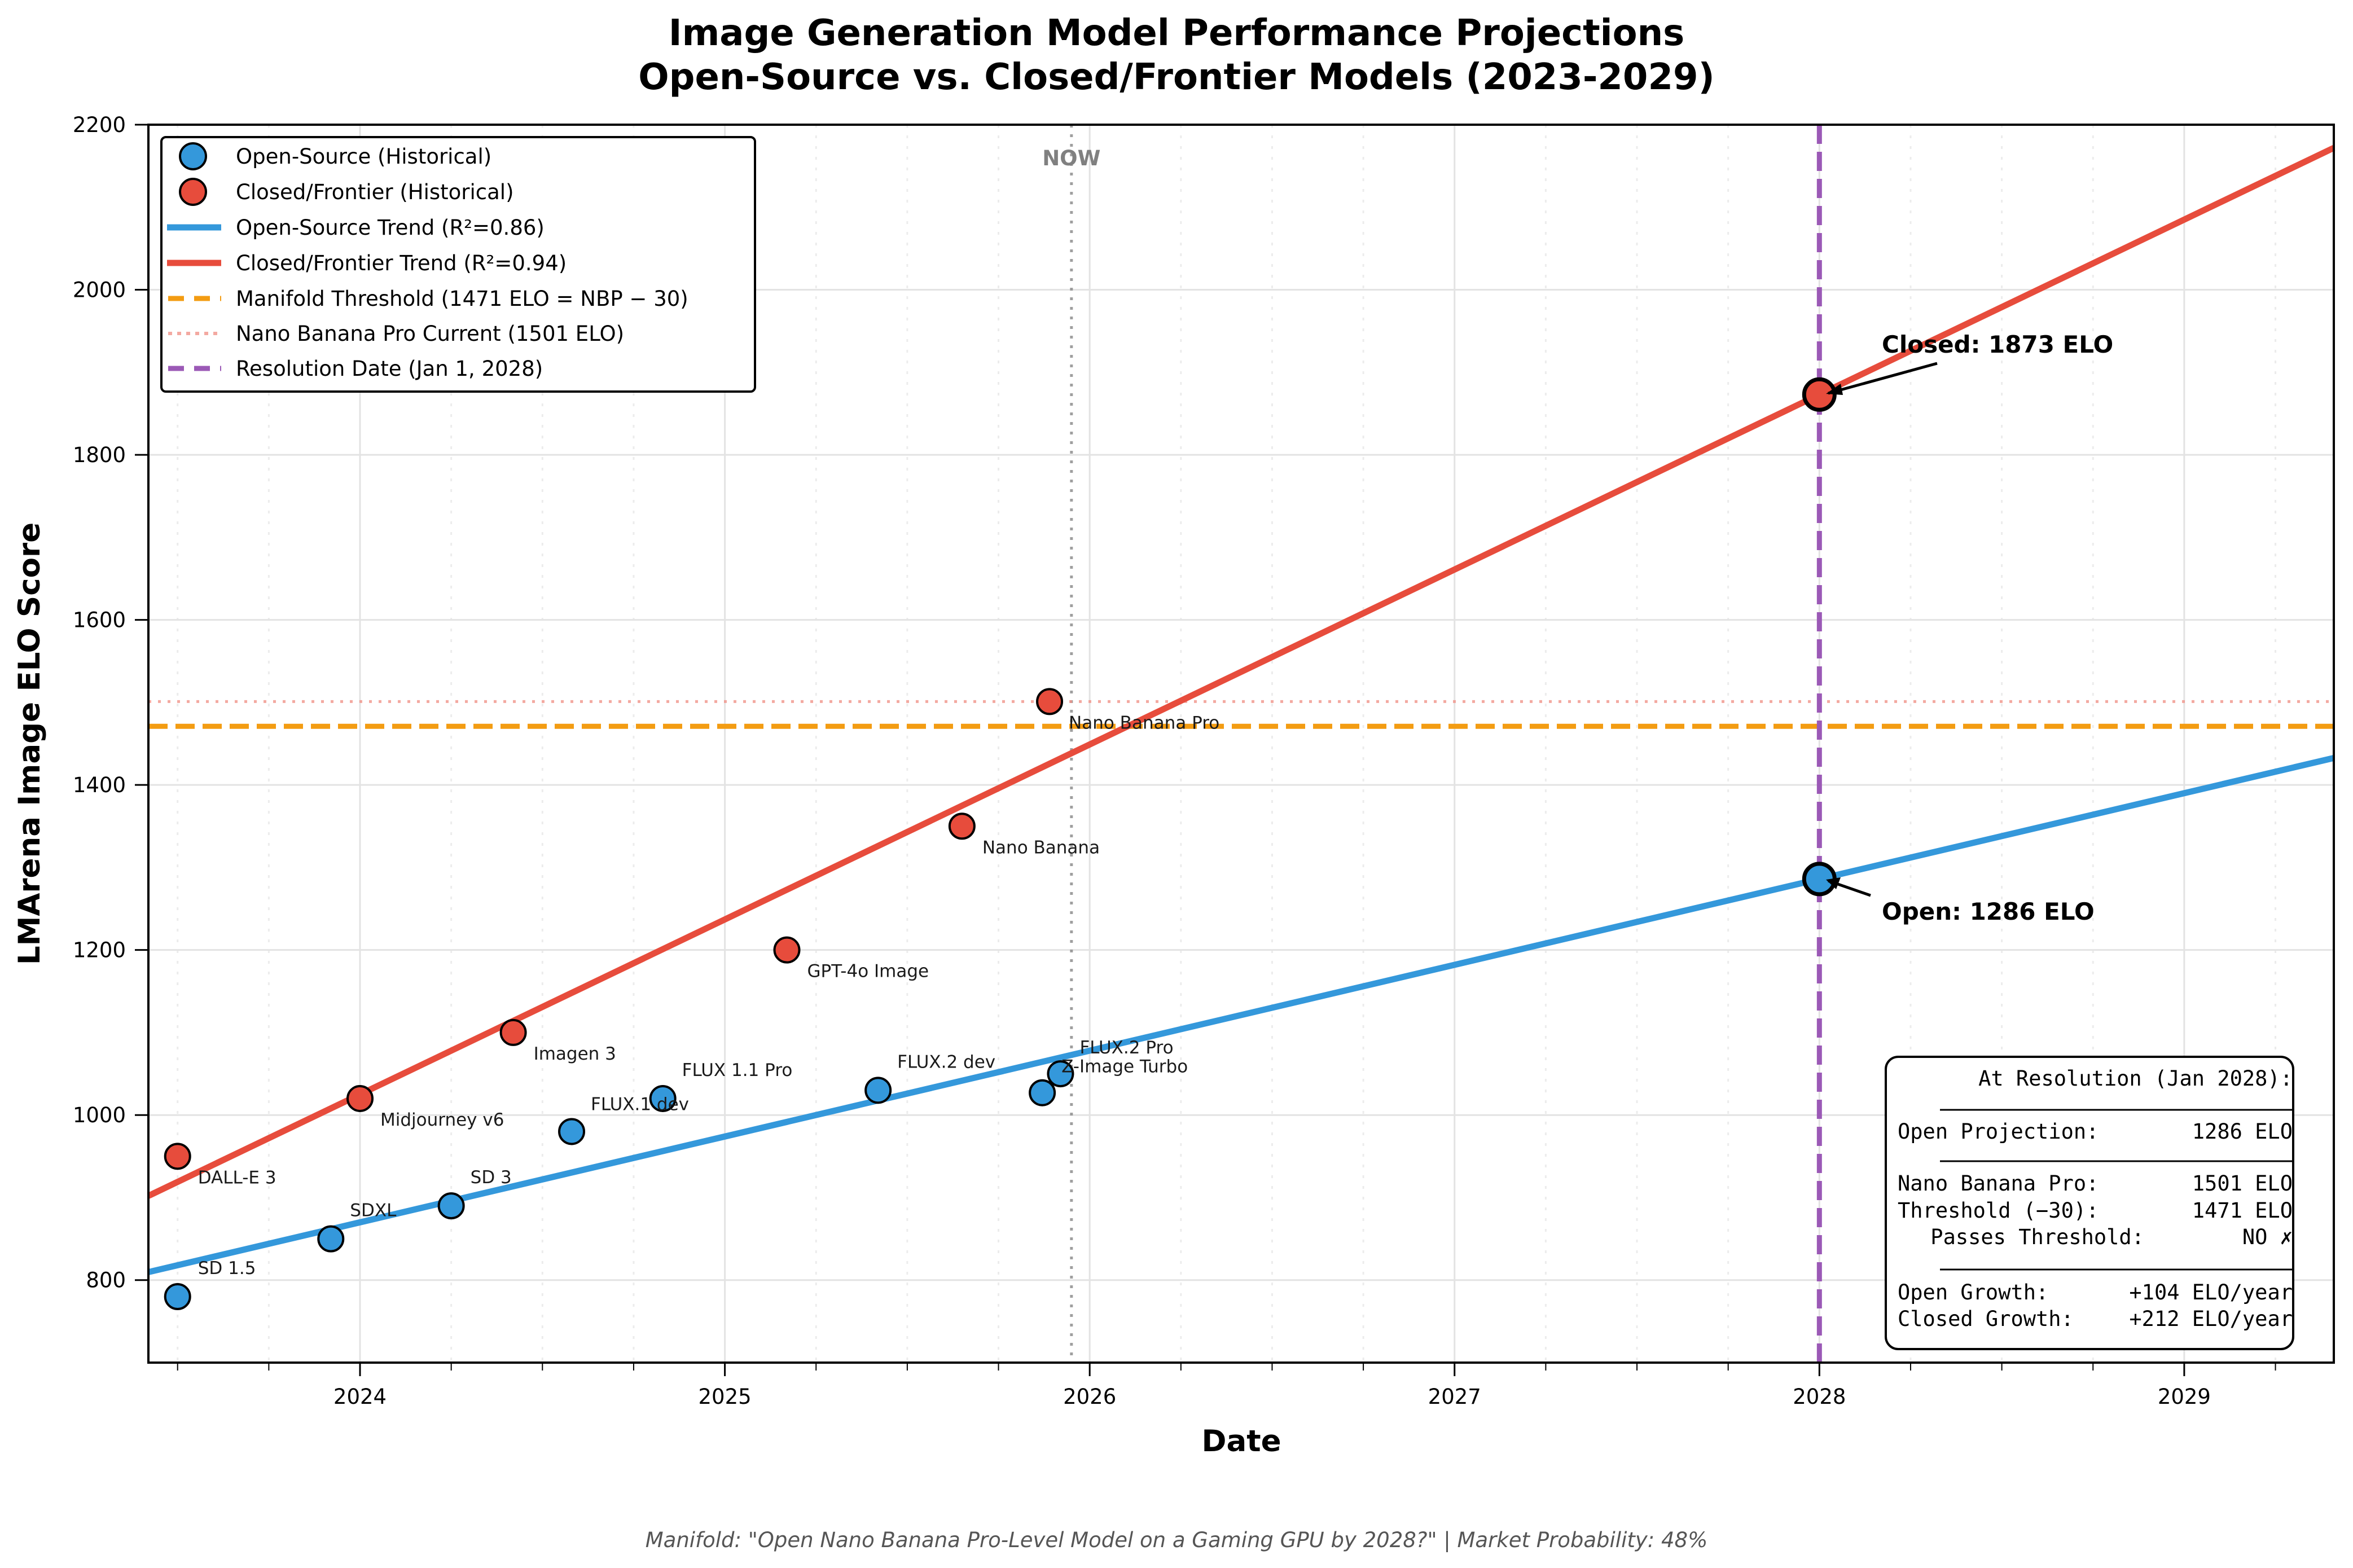 The width and height of the screenshot is (2353, 1568). I want to click on point-label: GPT-4o Image, so click(868, 971).